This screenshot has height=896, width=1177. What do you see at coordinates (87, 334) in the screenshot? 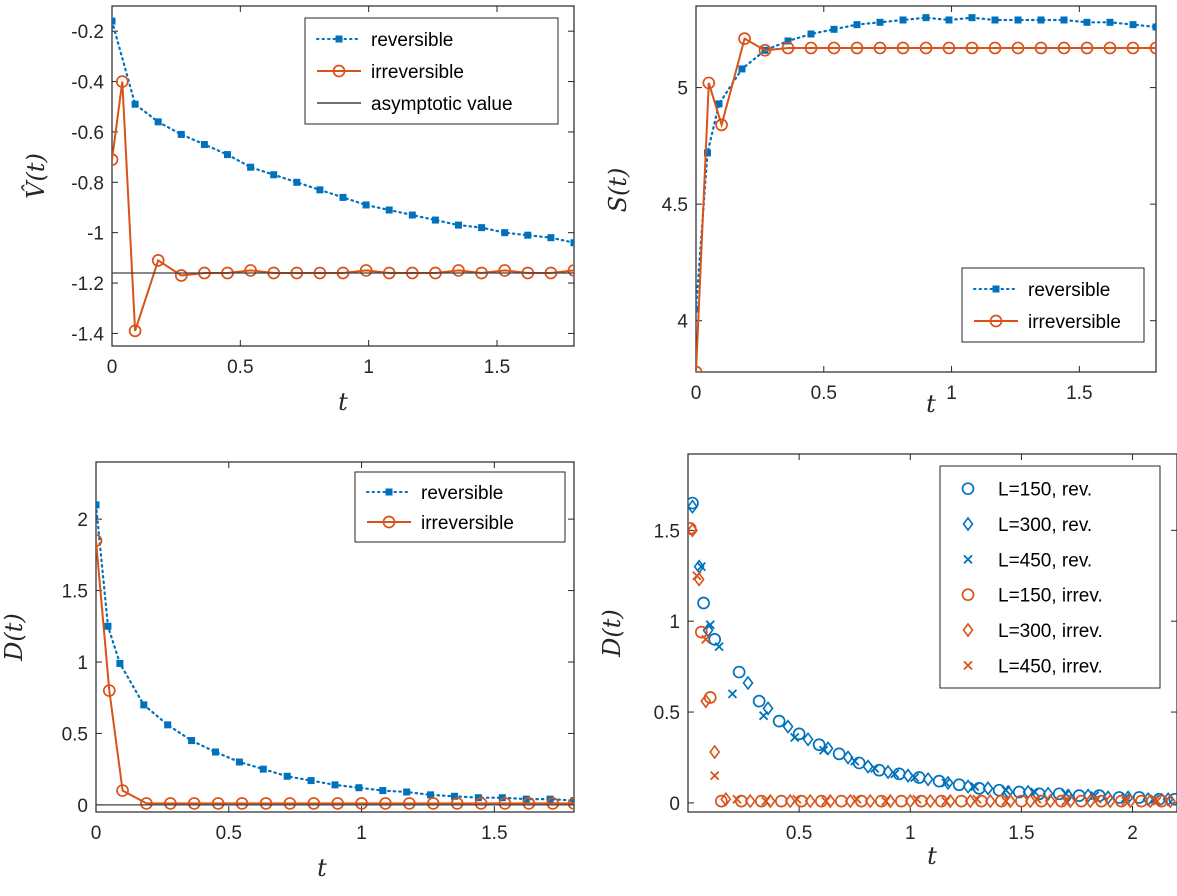
I see `y-tick-label: -1.4` at bounding box center [87, 334].